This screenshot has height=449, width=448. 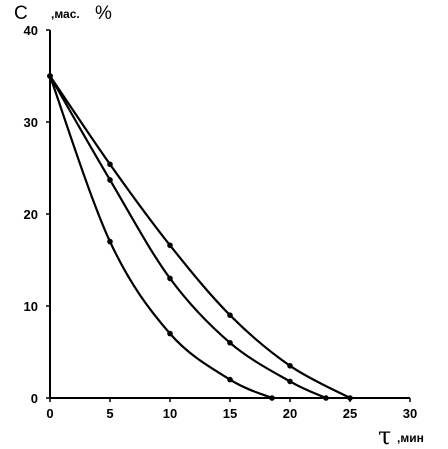 What do you see at coordinates (49, 413) in the screenshot?
I see `x-tick-label: 0` at bounding box center [49, 413].